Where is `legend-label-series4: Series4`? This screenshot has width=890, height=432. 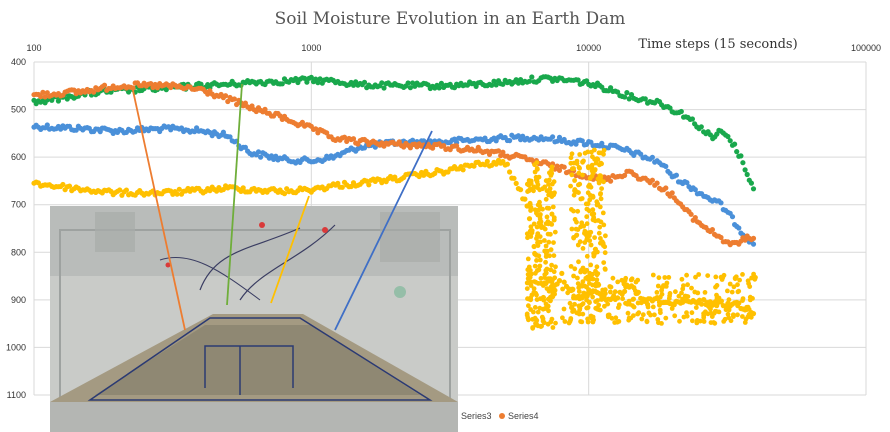 legend-label-series4: Series4 is located at coordinates (523, 416).